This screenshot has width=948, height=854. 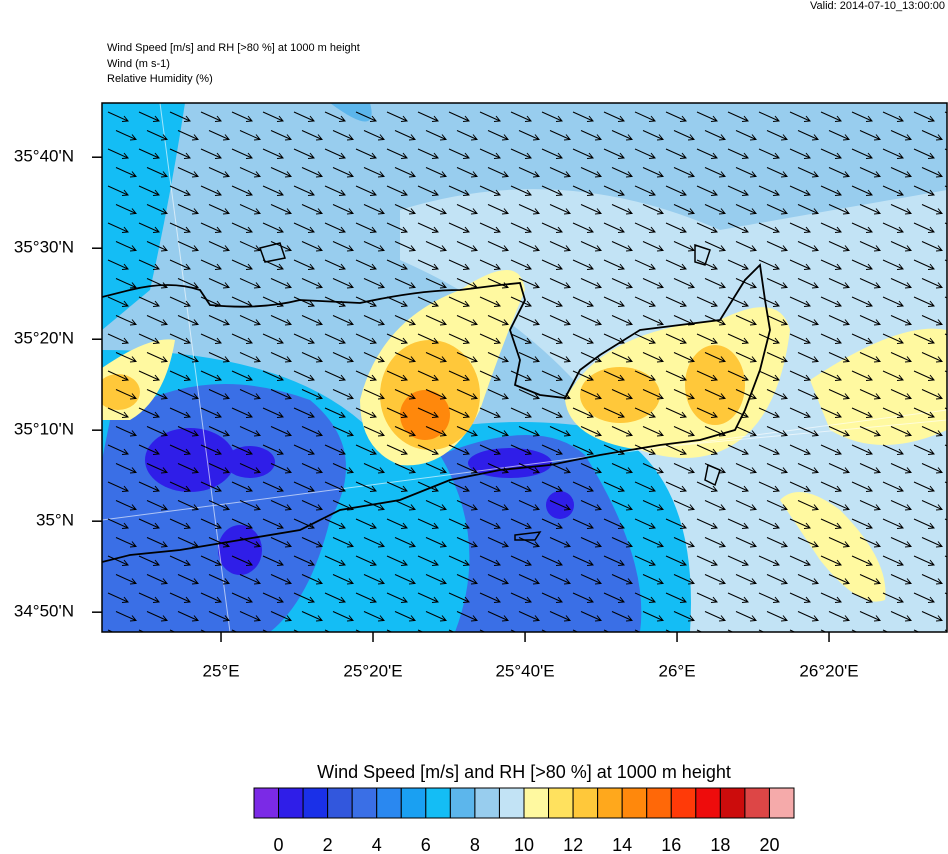 What do you see at coordinates (833, 547) in the screenshot?
I see `field` at bounding box center [833, 547].